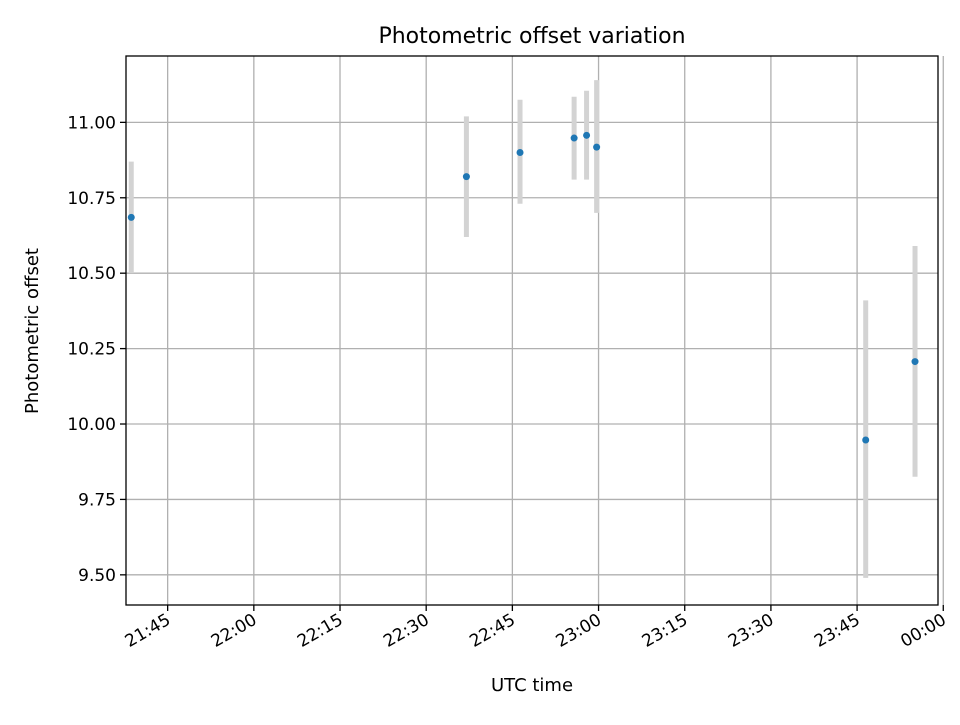 This screenshot has width=960, height=725. I want to click on y-tick-label: 9.75, so click(97, 500).